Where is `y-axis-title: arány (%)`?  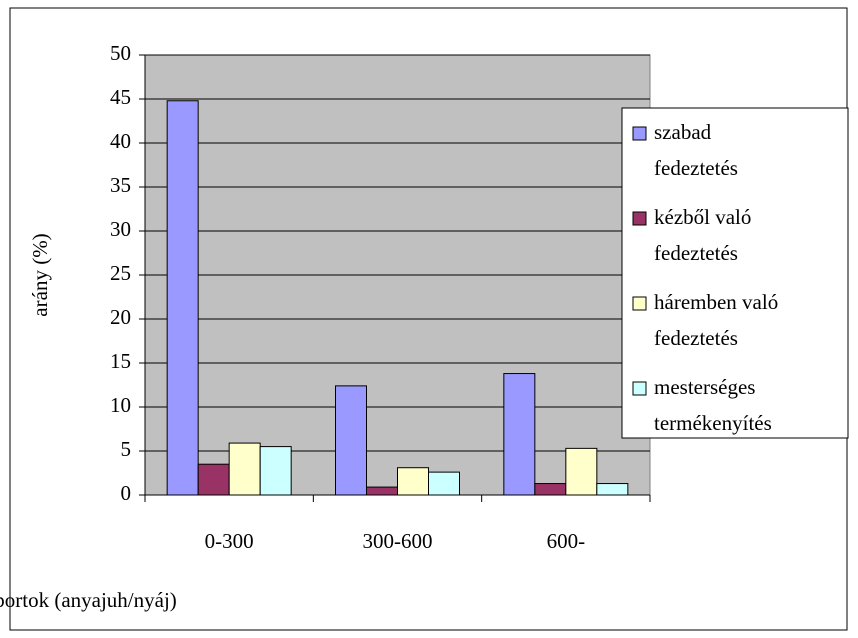 y-axis-title: arány (%) is located at coordinates (40, 274).